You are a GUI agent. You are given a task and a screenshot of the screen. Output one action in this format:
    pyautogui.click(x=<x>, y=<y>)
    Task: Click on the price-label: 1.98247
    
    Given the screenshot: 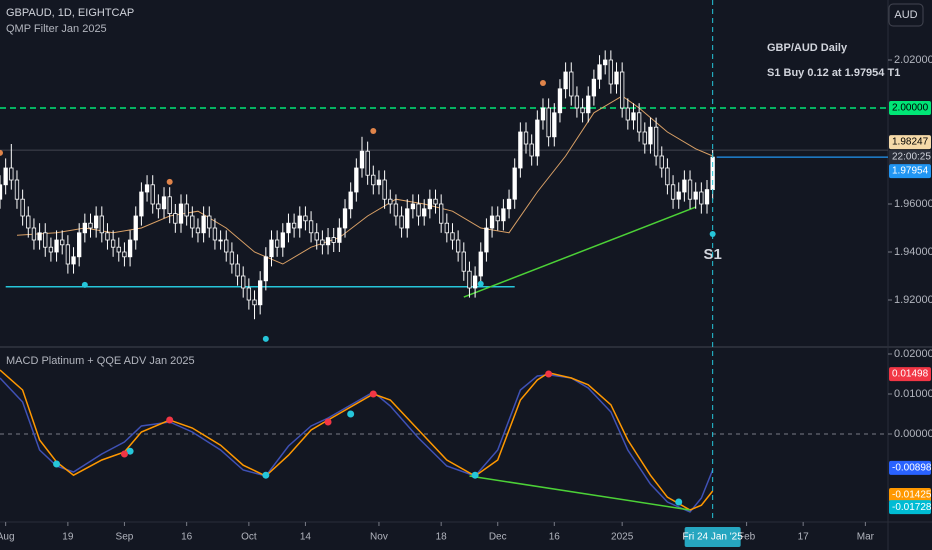 What is the action you would take?
    pyautogui.click(x=910, y=142)
    